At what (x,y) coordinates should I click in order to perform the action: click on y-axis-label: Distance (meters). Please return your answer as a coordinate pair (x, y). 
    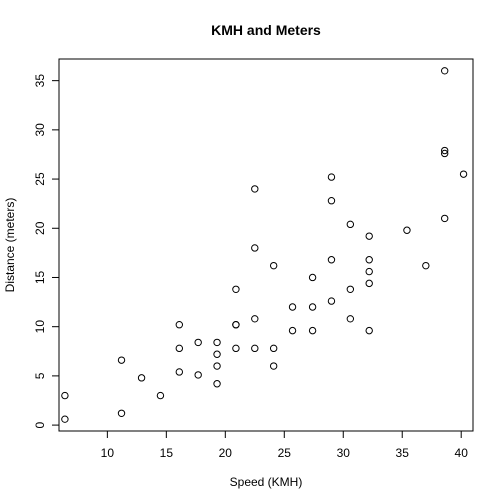
    Looking at the image, I should click on (10, 245).